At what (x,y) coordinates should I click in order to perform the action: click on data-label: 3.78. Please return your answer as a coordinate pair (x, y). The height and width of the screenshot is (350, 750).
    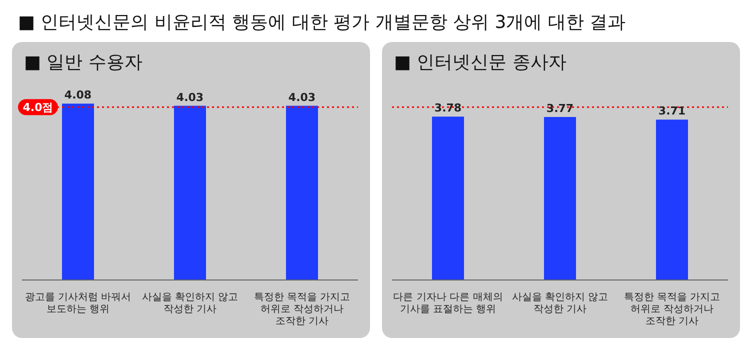
    Looking at the image, I should click on (448, 108).